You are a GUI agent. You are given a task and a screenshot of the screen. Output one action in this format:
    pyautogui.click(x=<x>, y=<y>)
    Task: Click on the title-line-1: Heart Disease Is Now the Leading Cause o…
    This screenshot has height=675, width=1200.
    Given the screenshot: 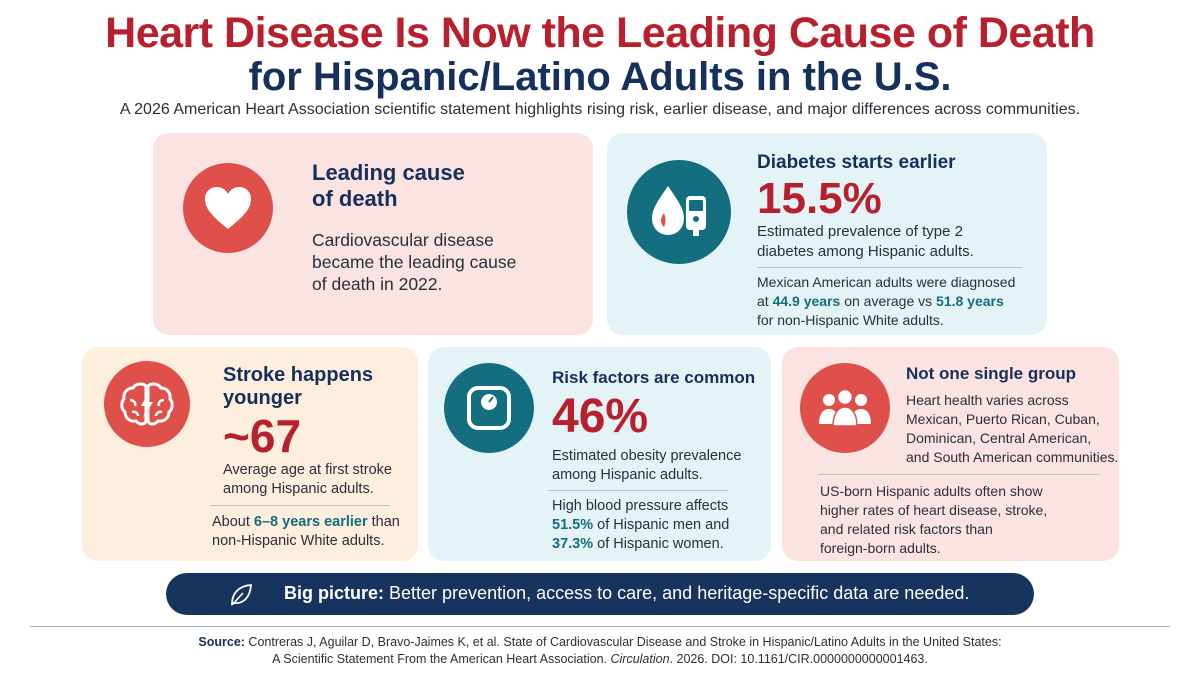 What is the action you would take?
    pyautogui.click(x=600, y=33)
    